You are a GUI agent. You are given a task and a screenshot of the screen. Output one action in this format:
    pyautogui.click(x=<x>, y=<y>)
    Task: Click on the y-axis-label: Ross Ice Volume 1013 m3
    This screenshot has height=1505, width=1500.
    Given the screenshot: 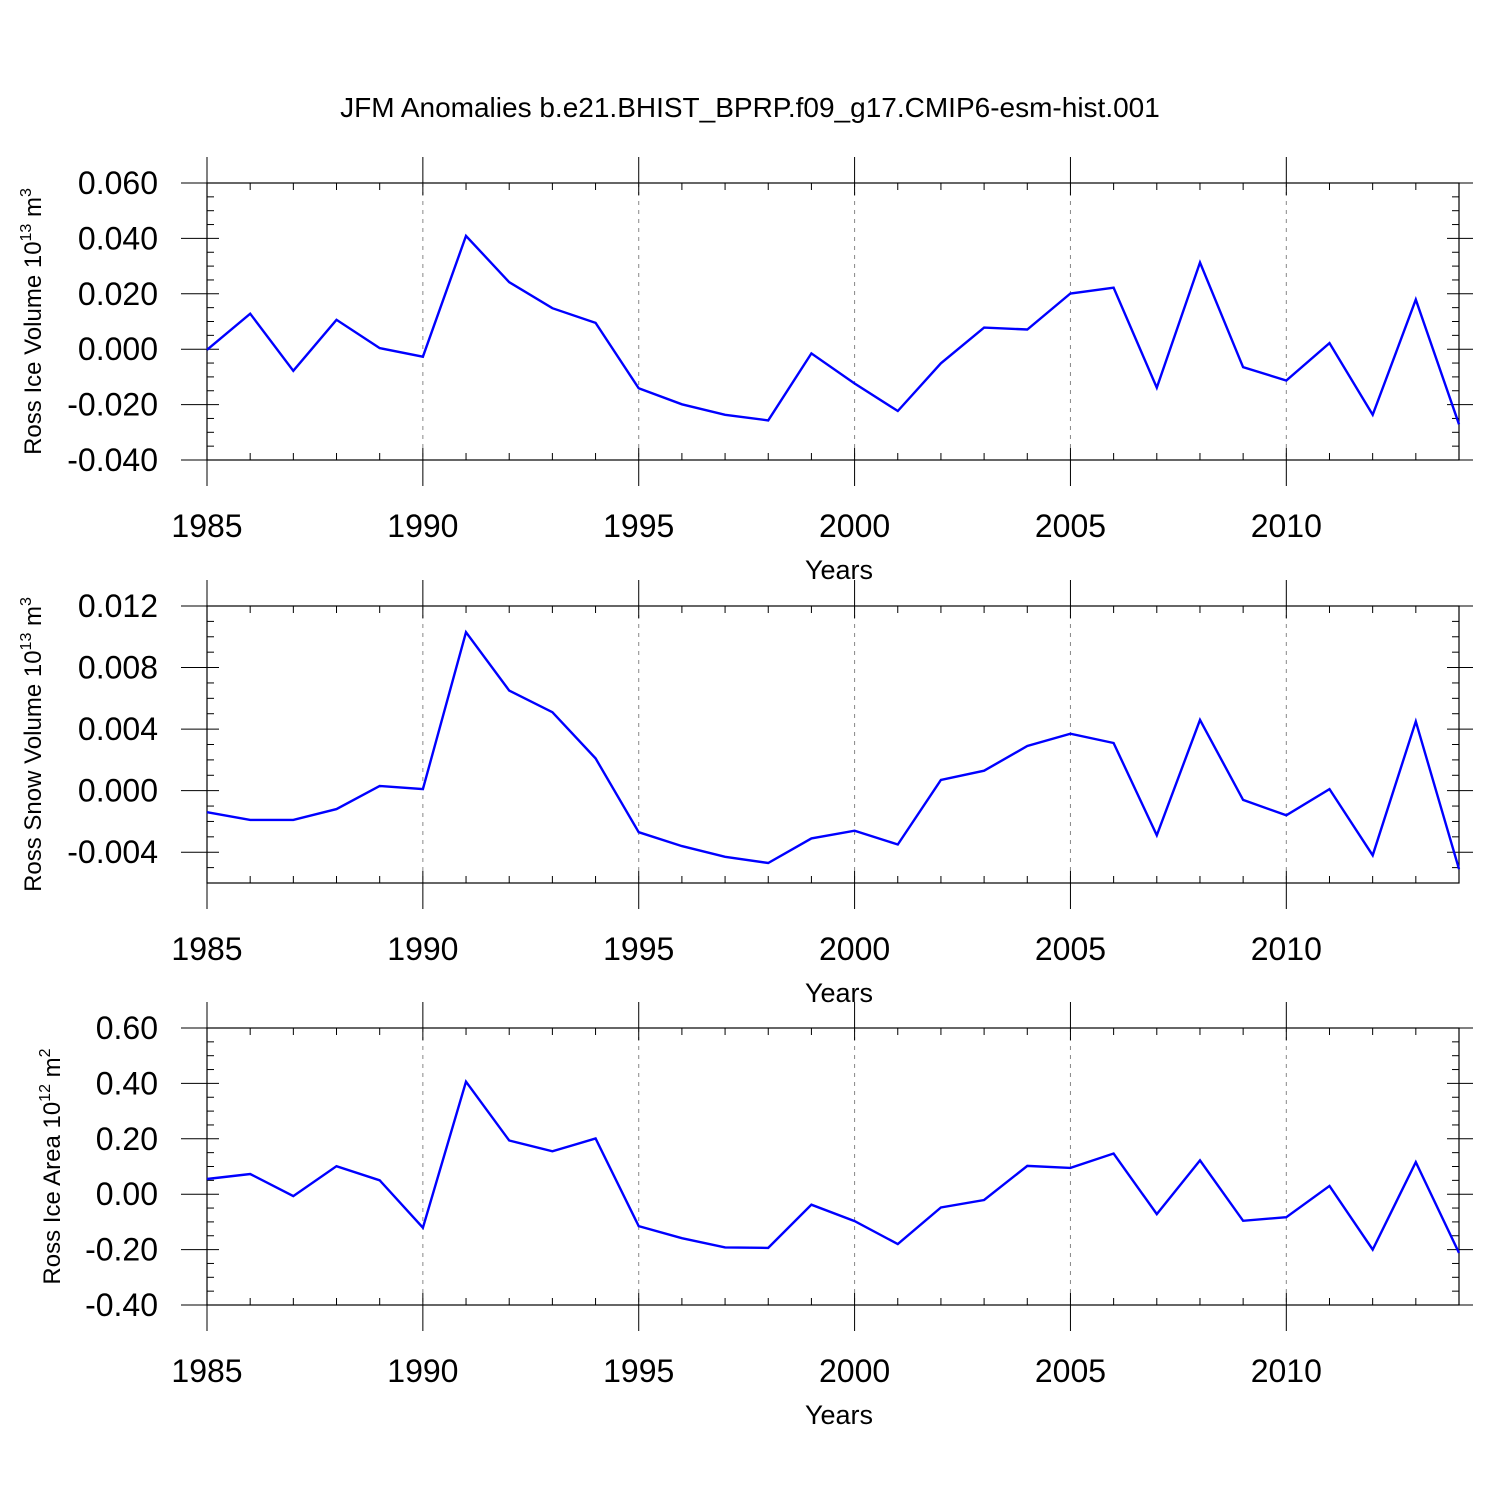 What is the action you would take?
    pyautogui.click(x=32, y=321)
    